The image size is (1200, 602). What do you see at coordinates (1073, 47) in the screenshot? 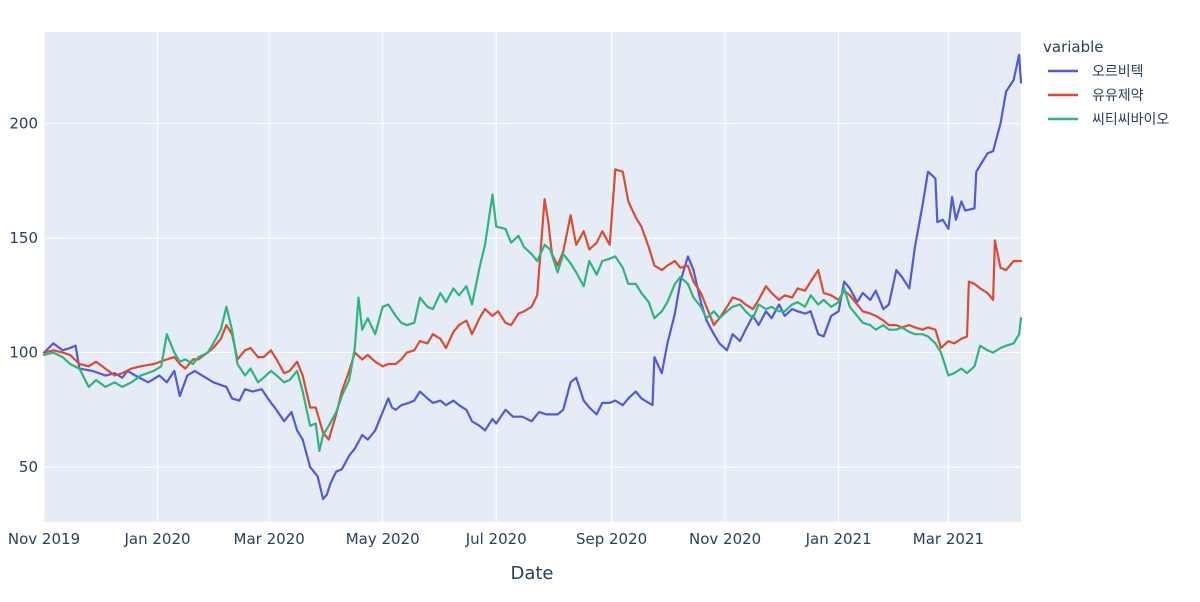
I see `legend-title: variable` at bounding box center [1073, 47].